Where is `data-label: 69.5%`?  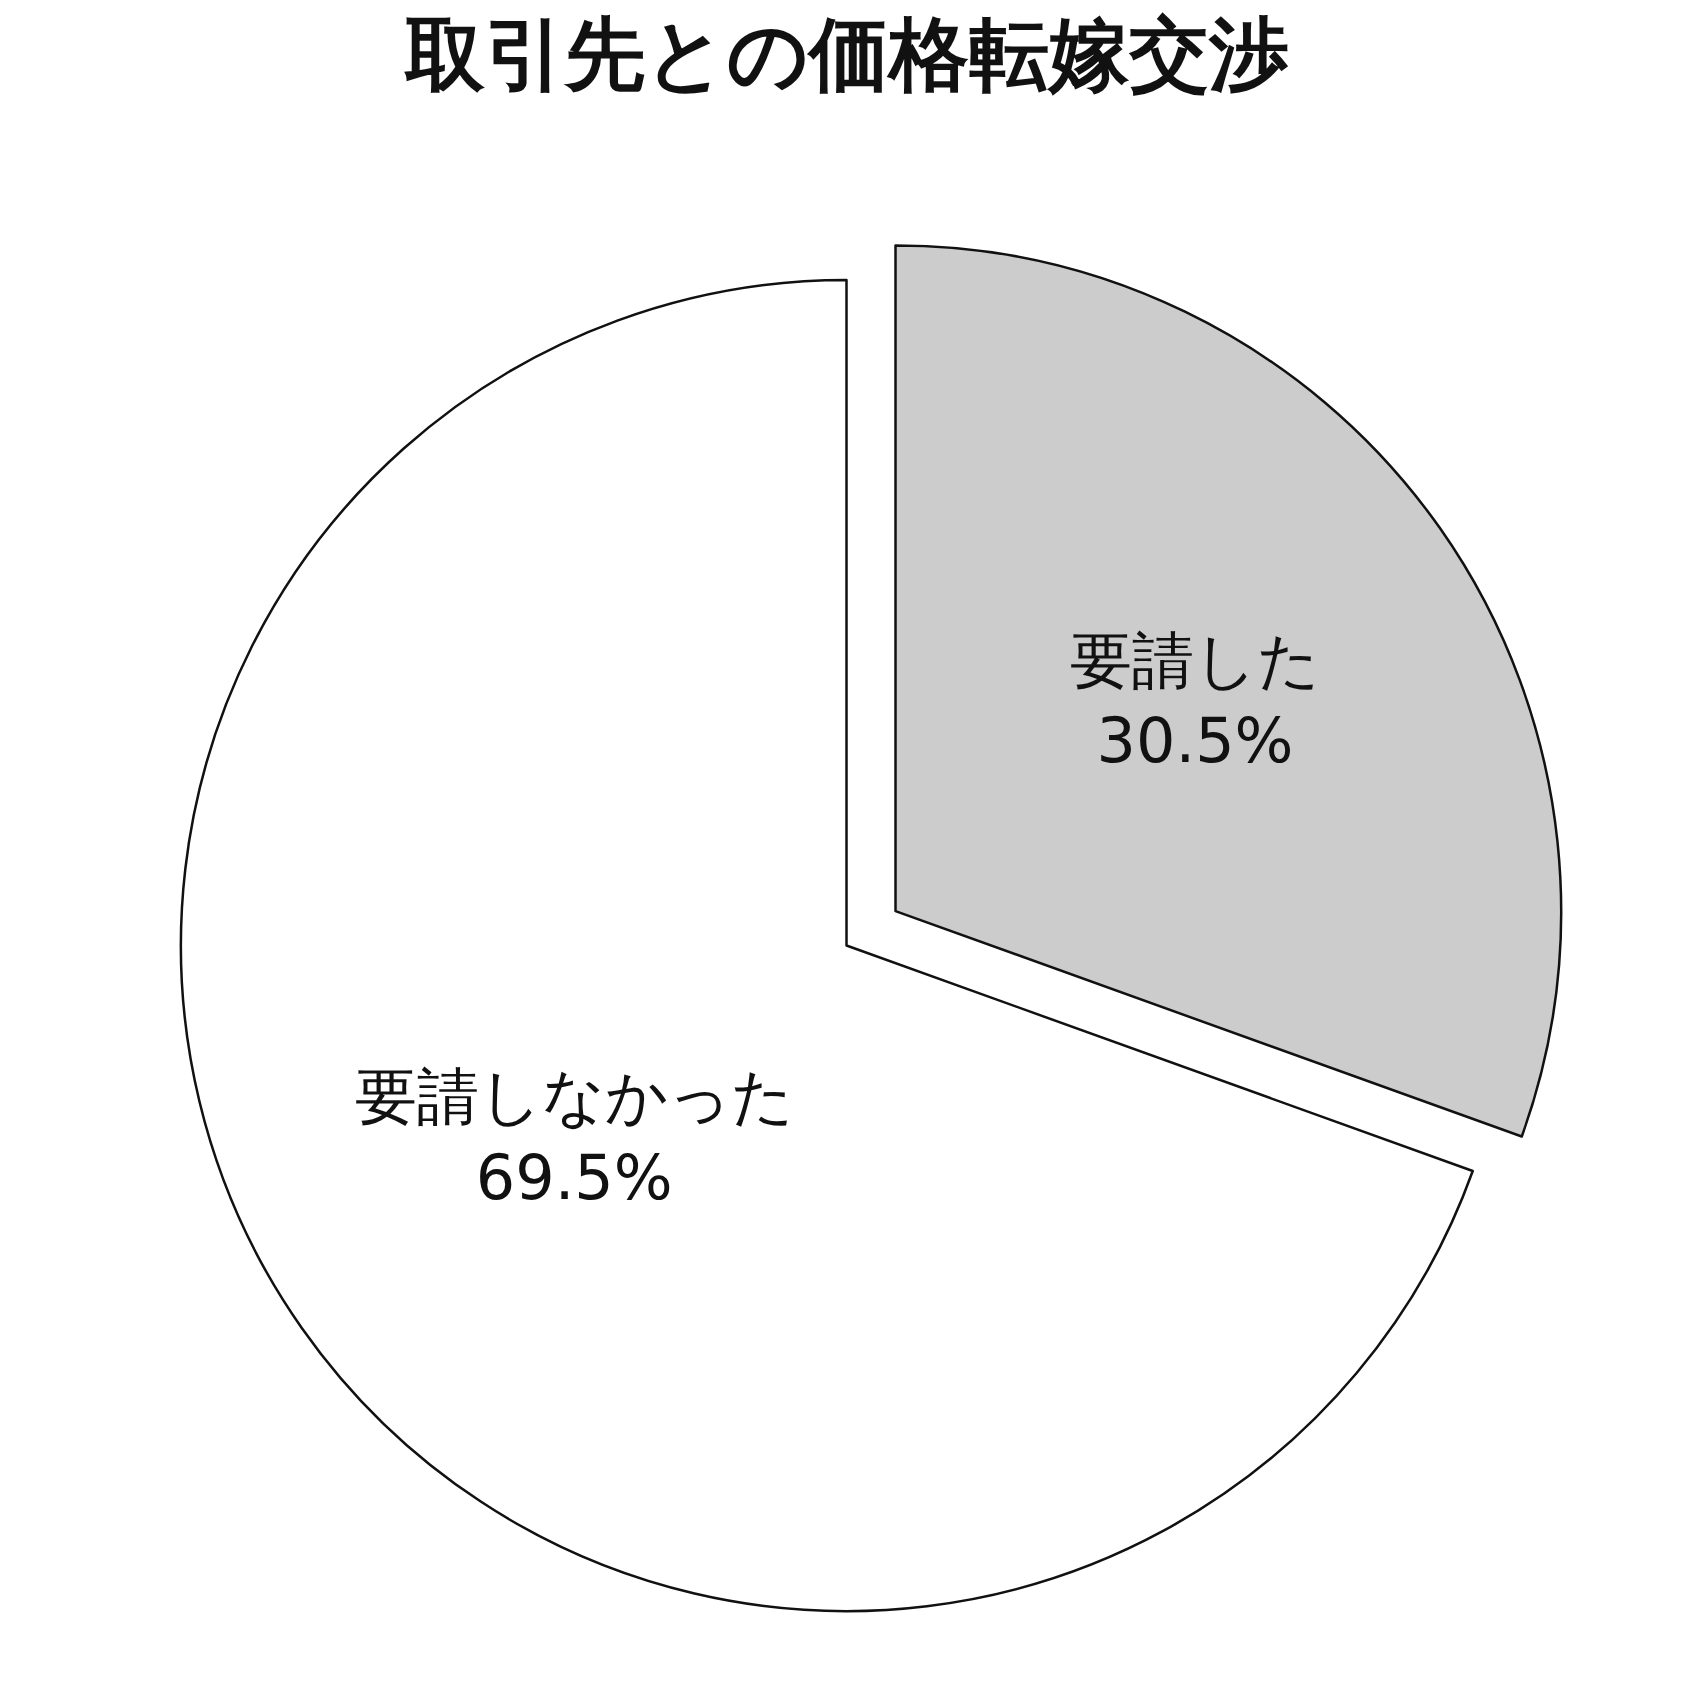
data-label: 69.5% is located at coordinates (574, 1177).